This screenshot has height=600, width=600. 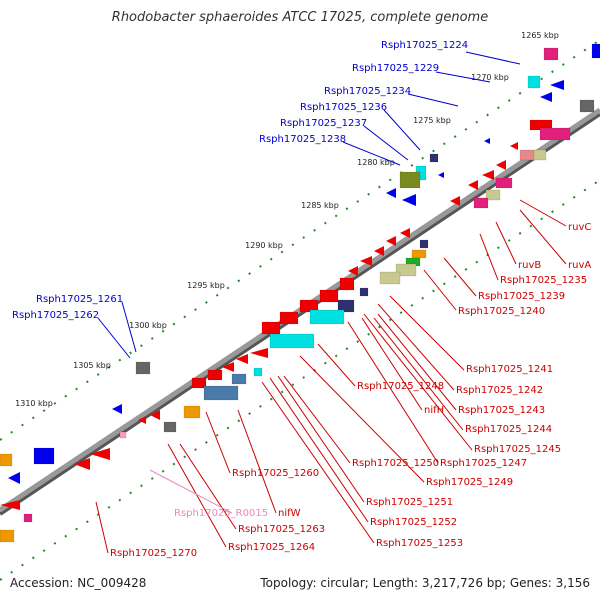 What do you see at coordinates (221, 513) in the screenshot?
I see `gene-label-rsph17025-r0015: Rsph17025_R0015` at bounding box center [221, 513].